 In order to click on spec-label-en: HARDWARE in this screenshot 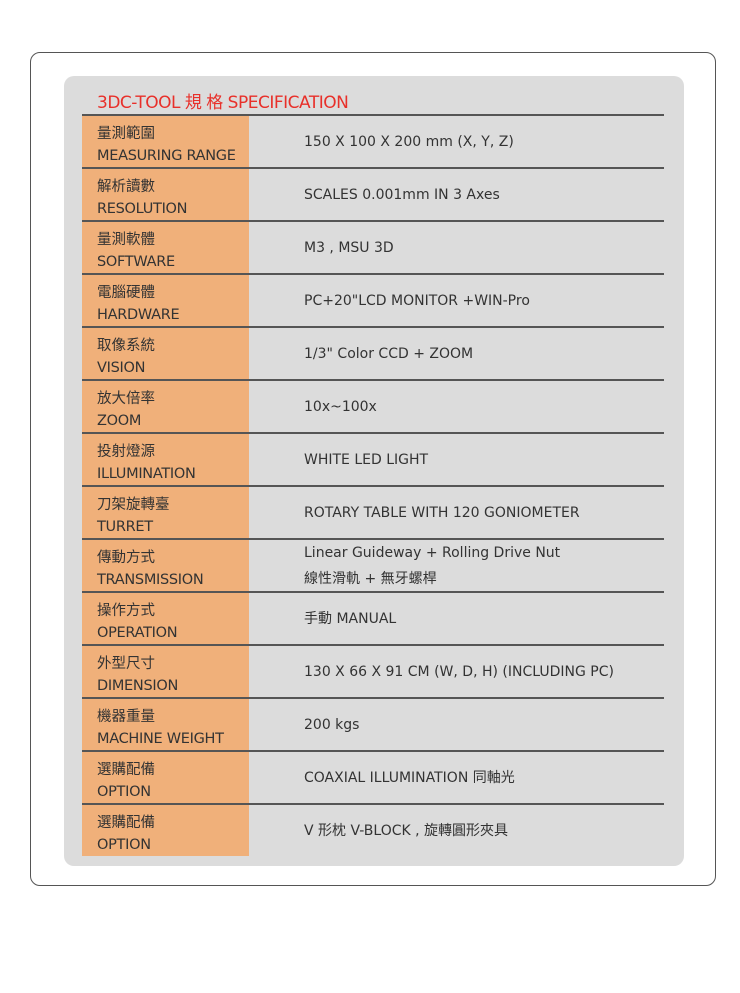, I will do `click(138, 315)`.